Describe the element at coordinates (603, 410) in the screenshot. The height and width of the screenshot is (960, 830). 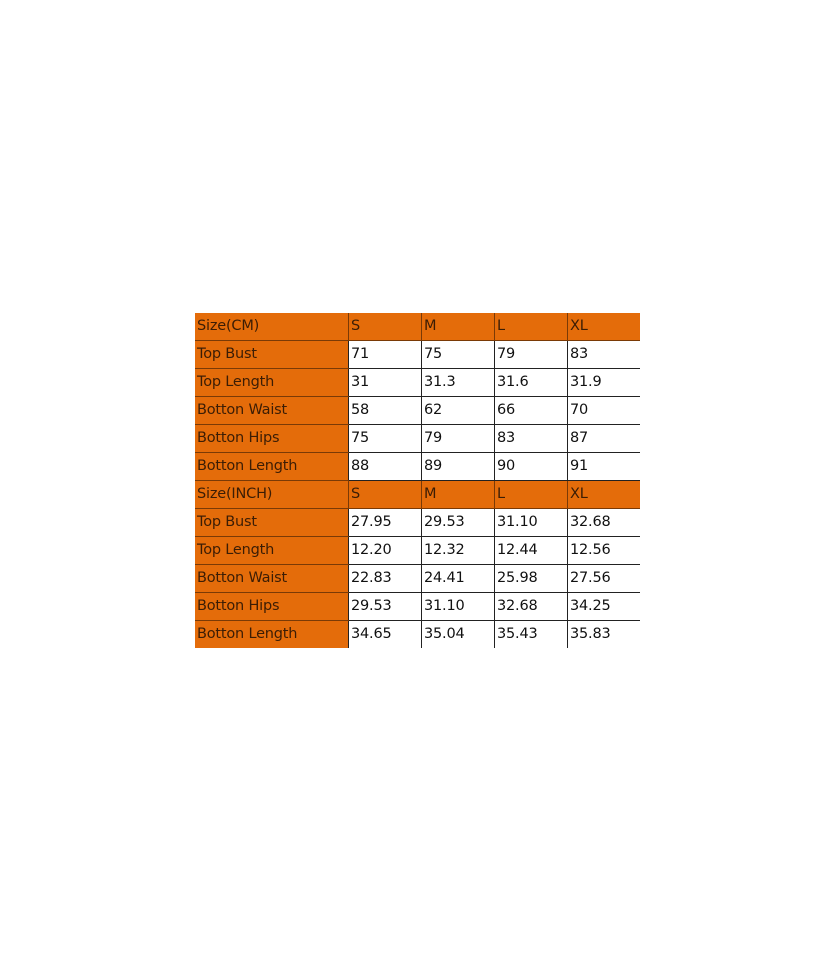
I see `measurement-value-cell: 70` at that location.